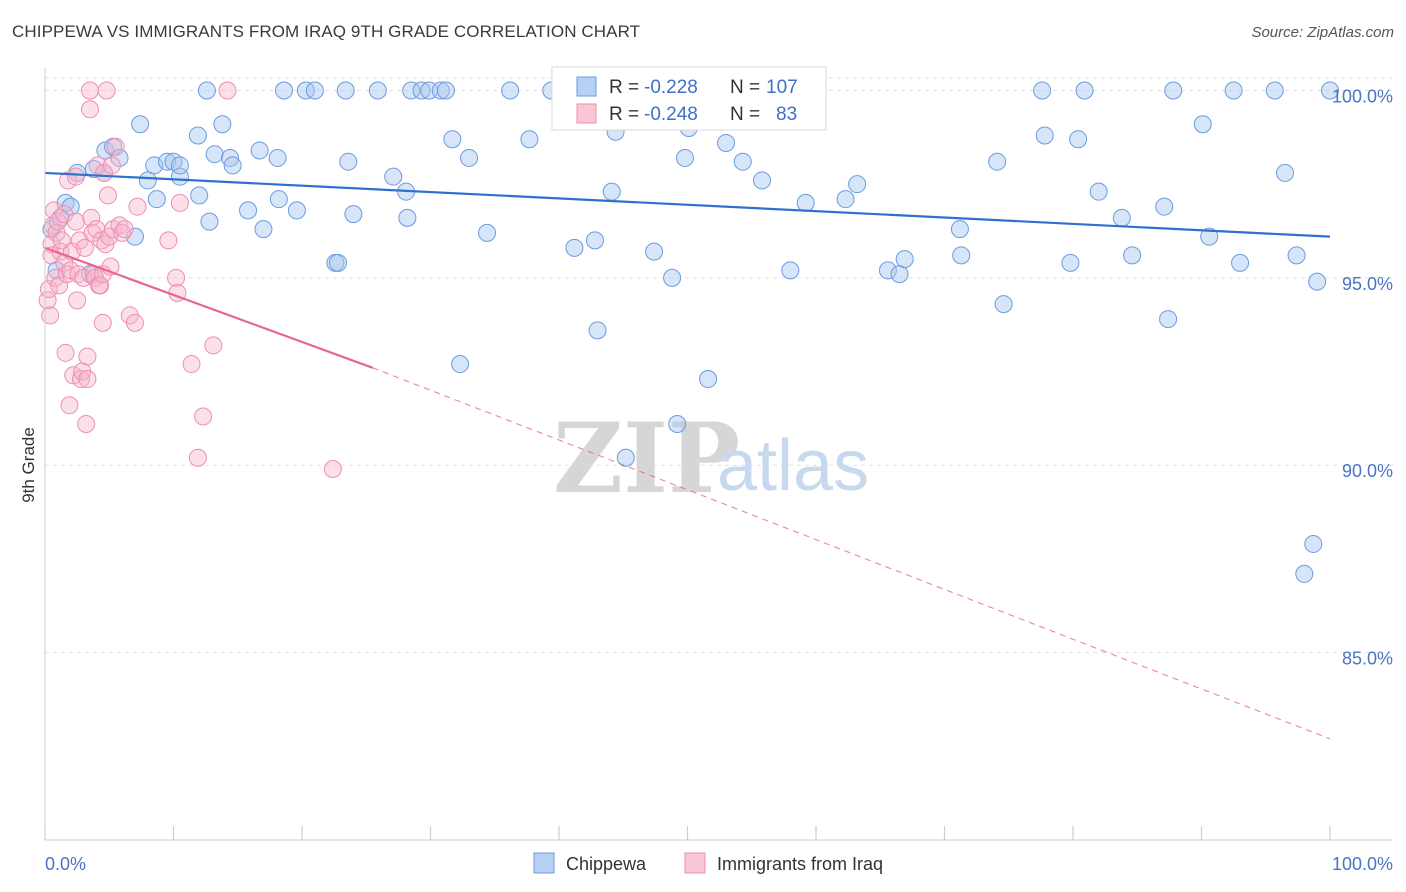  Describe the element at coordinates (586, 86) in the screenshot. I see `chippewa-swatch` at that location.